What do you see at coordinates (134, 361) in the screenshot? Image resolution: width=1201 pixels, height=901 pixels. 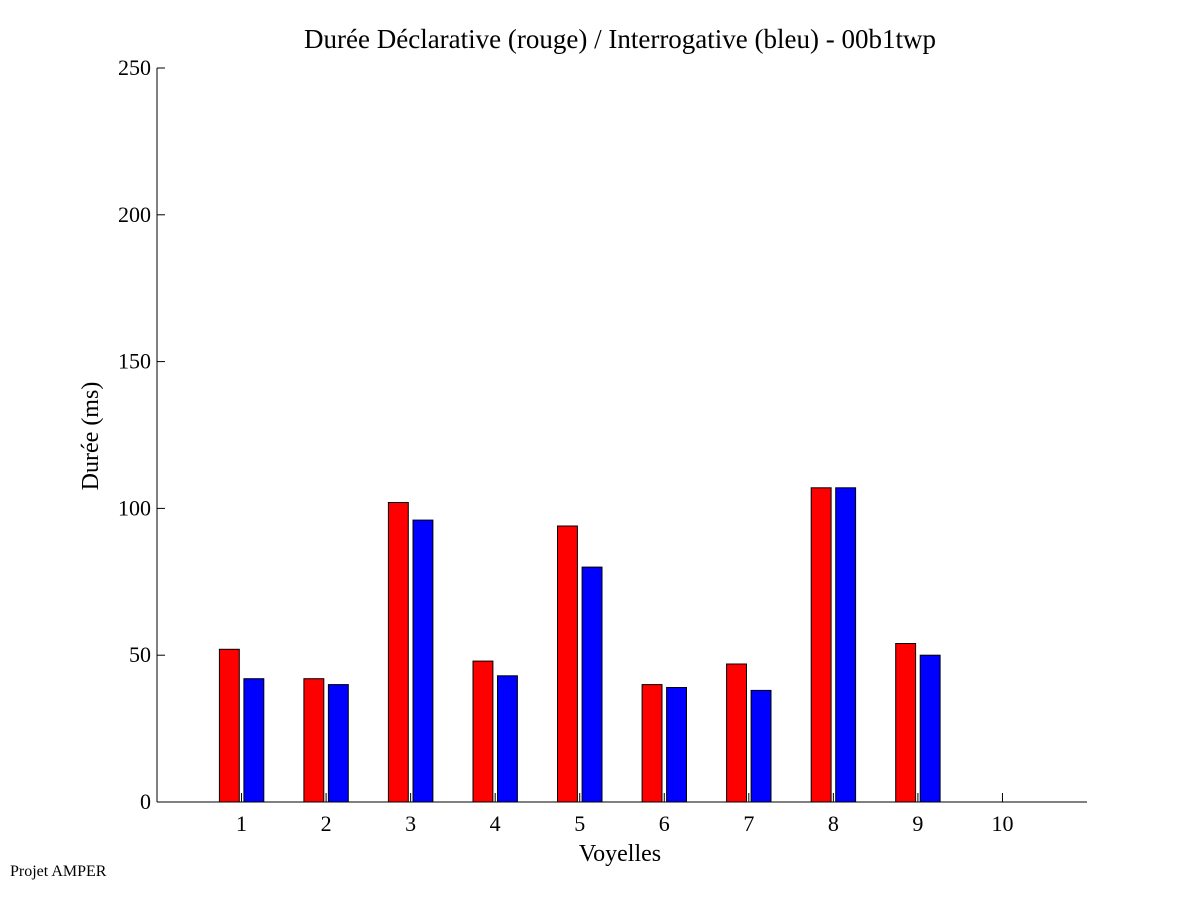 I see `y-tick-label: 150` at bounding box center [134, 361].